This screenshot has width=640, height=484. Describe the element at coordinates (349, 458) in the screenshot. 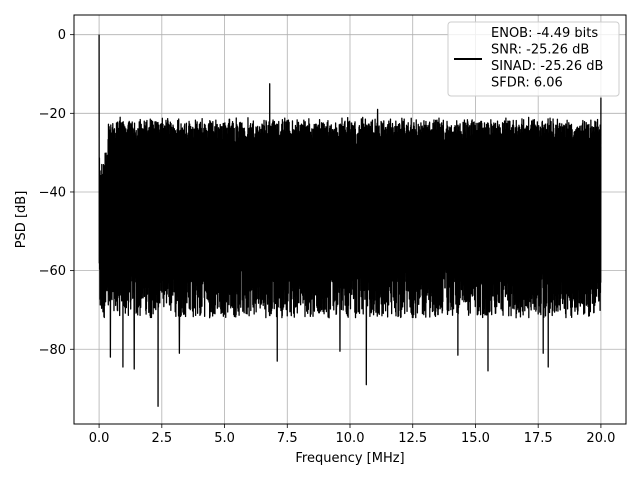

I see `x-axis-label: Frequency [MHz]` at that location.